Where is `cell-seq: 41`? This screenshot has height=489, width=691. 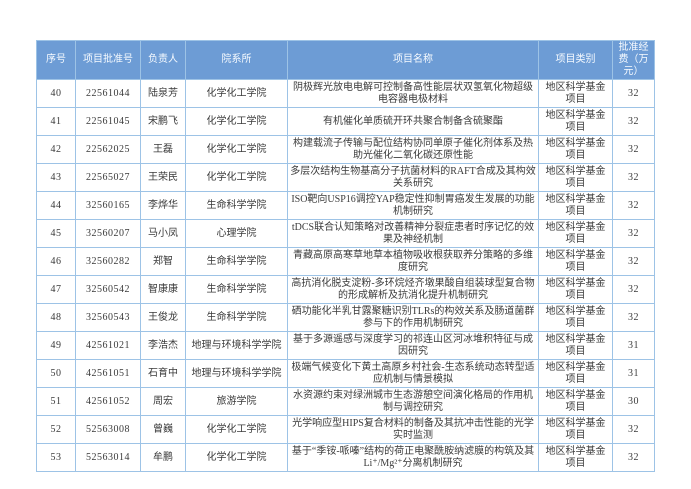
cell-seq: 41 is located at coordinates (56, 121).